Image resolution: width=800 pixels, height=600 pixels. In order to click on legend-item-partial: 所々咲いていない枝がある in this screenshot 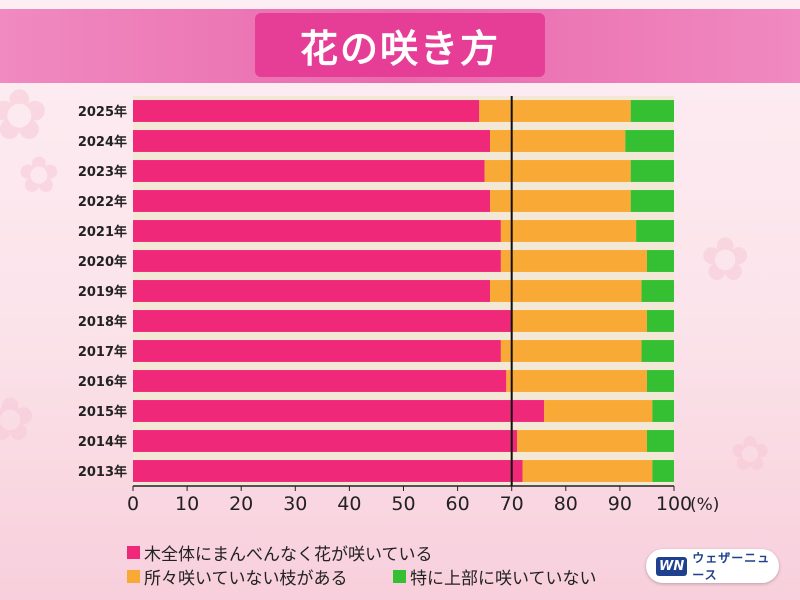, I will do `click(237, 576)`.